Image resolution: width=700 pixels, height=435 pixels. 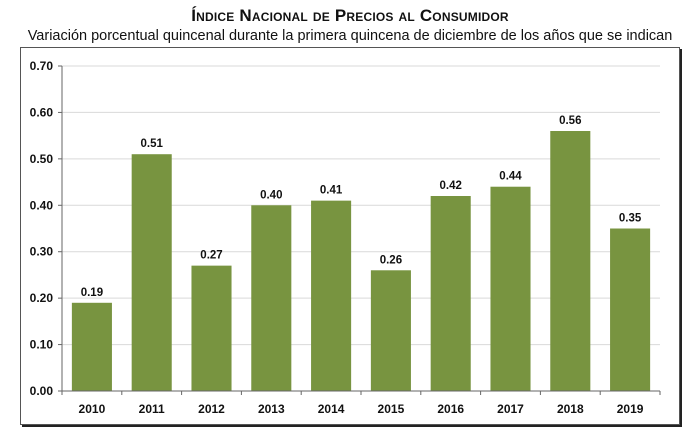 What do you see at coordinates (570, 409) in the screenshot?
I see `x-tick-label: 2018` at bounding box center [570, 409].